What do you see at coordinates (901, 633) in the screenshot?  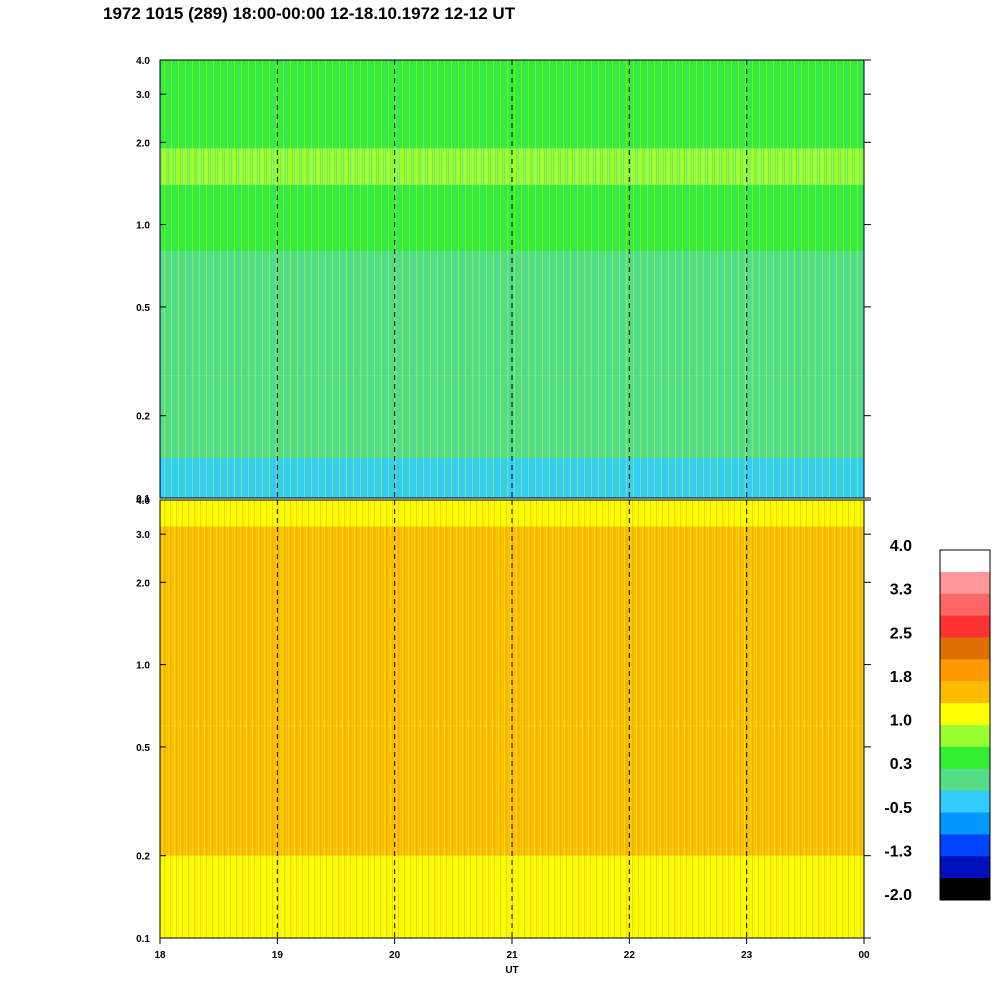 I see `colorbar-label: 2.5` at bounding box center [901, 633].